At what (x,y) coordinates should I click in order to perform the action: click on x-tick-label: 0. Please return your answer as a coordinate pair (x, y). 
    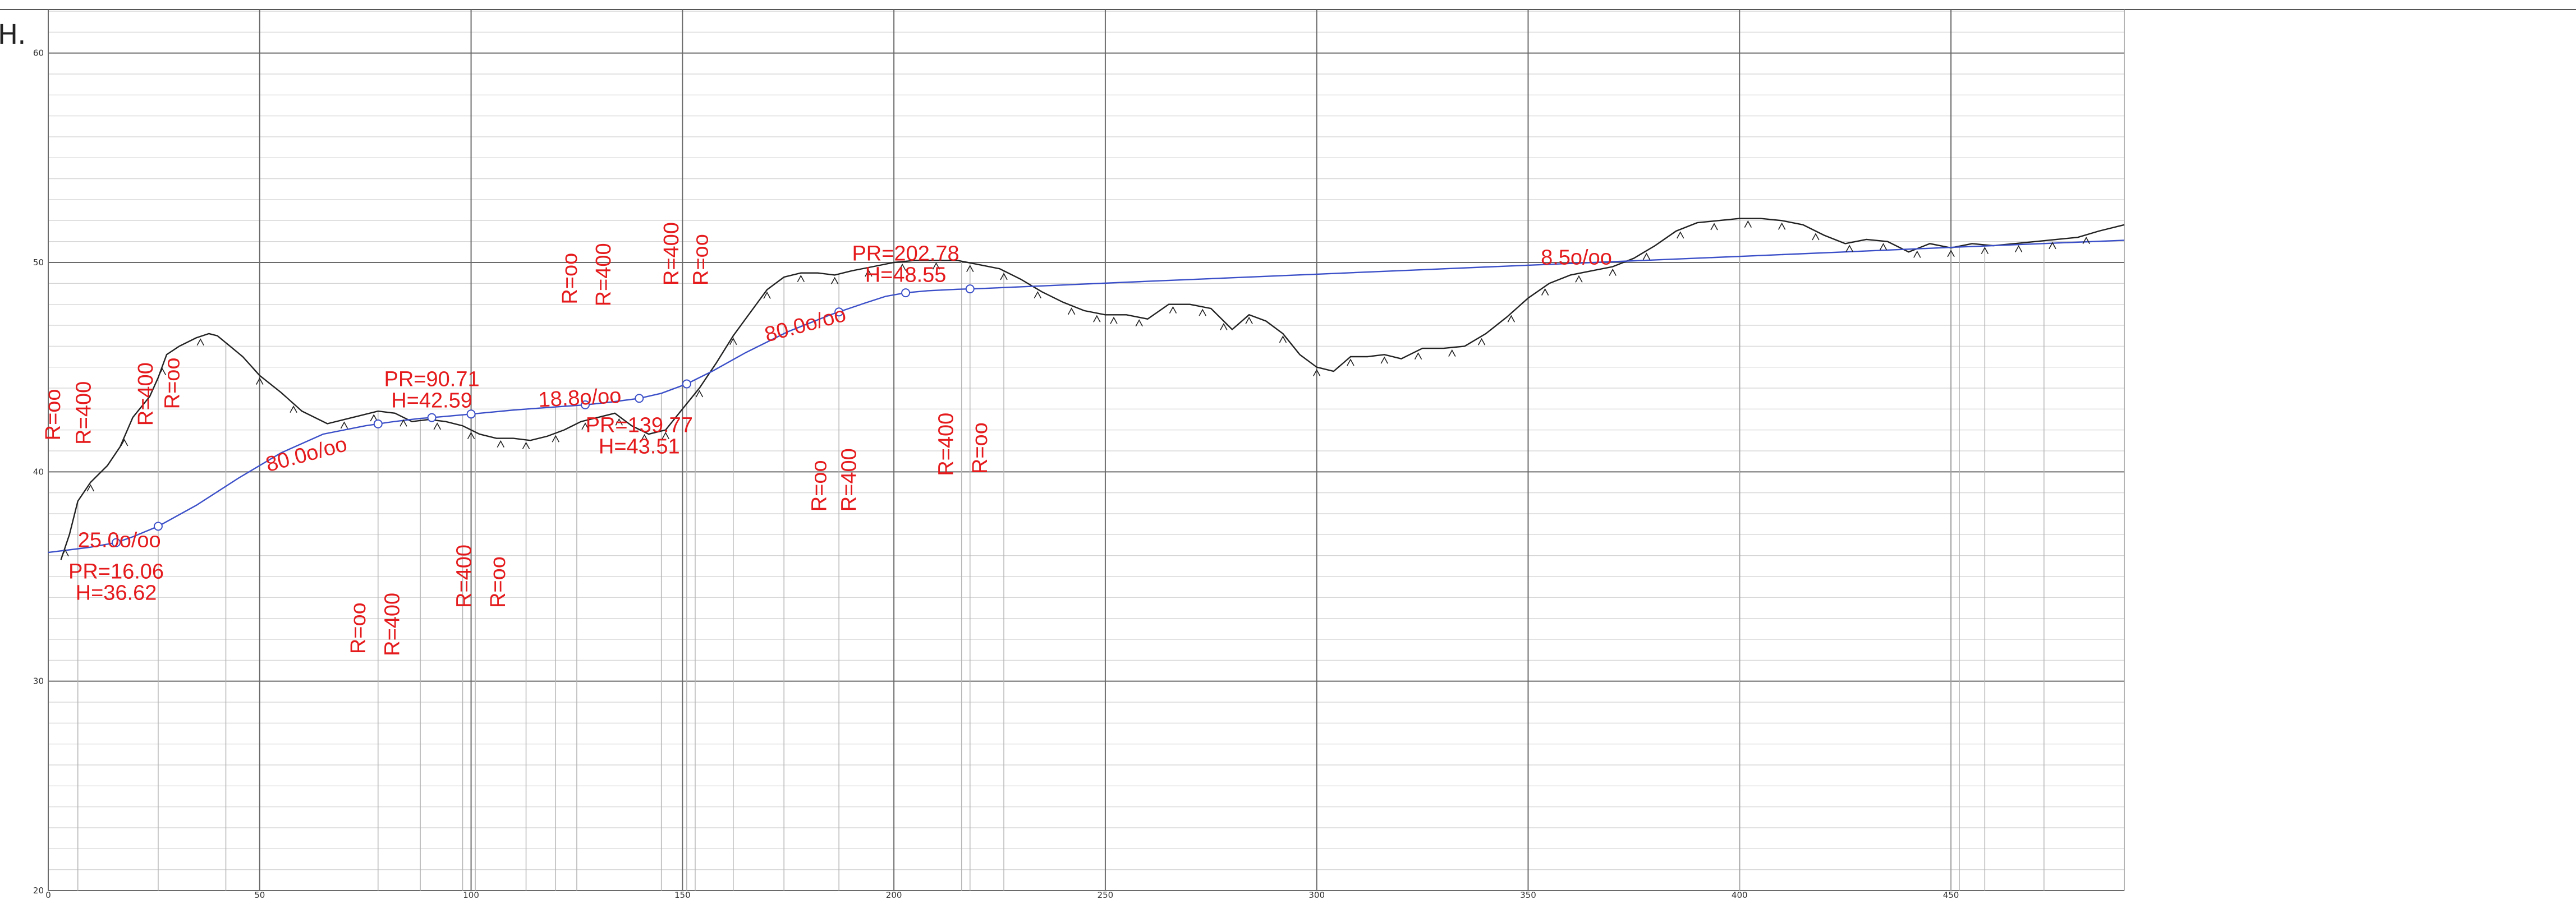
    Looking at the image, I should click on (48, 894).